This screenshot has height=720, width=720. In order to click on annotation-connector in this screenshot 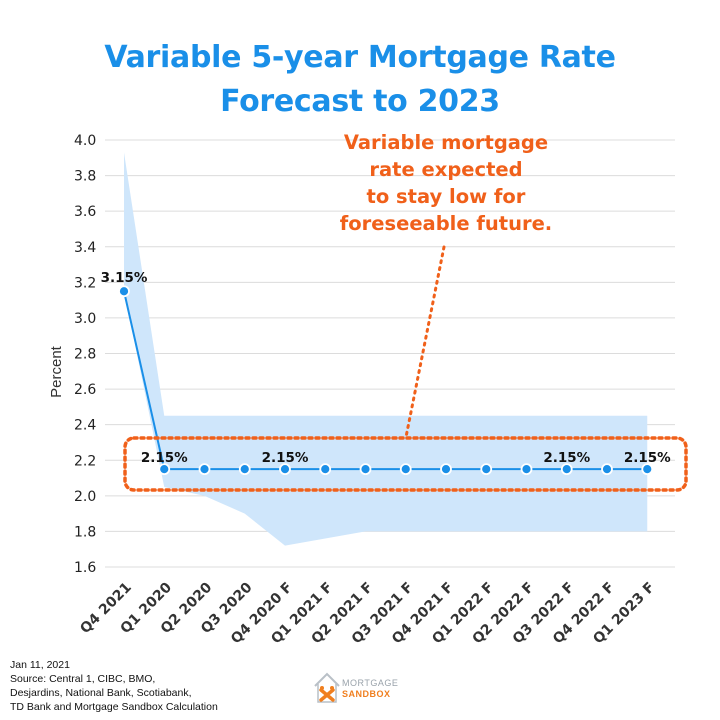, I will do `click(425, 342)`.